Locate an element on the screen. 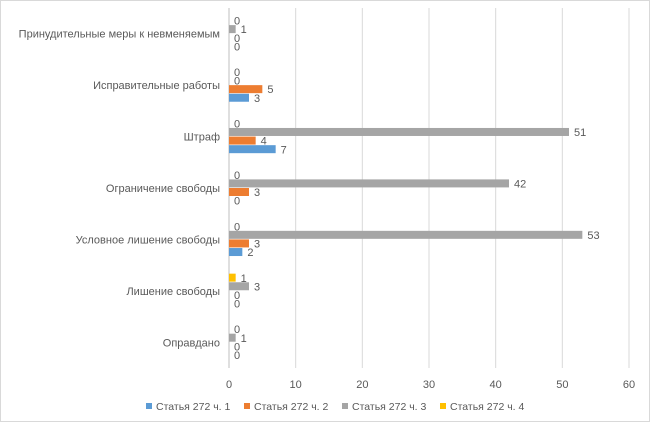 Image resolution: width=650 pixels, height=422 pixels. category-label: Принудительные меры к невменяемым is located at coordinates (119, 35).